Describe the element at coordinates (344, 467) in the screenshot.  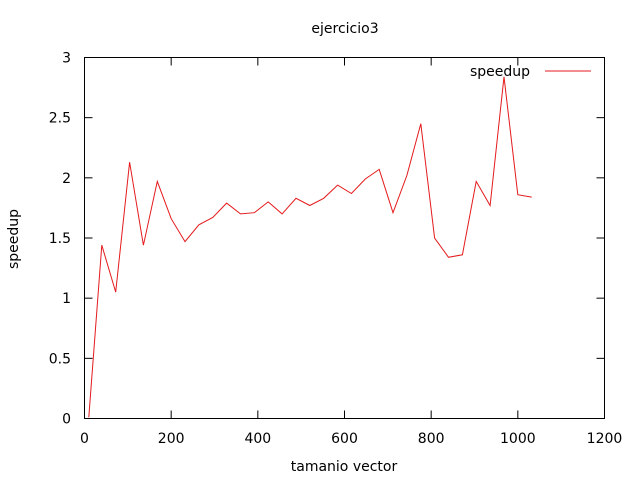
I see `x-axis-label: tamanio vector` at that location.